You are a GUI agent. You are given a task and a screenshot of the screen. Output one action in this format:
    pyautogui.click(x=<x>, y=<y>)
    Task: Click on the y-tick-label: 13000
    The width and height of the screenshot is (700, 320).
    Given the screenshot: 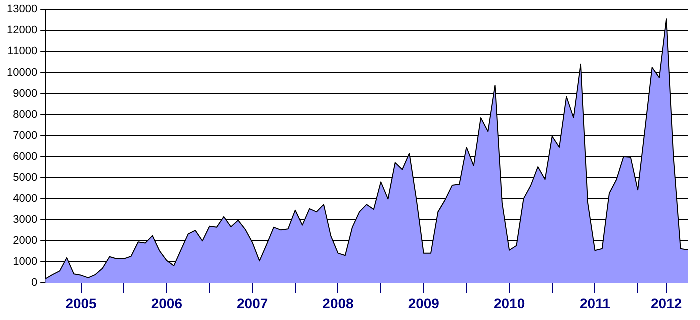 What is the action you would take?
    pyautogui.click(x=22, y=10)
    